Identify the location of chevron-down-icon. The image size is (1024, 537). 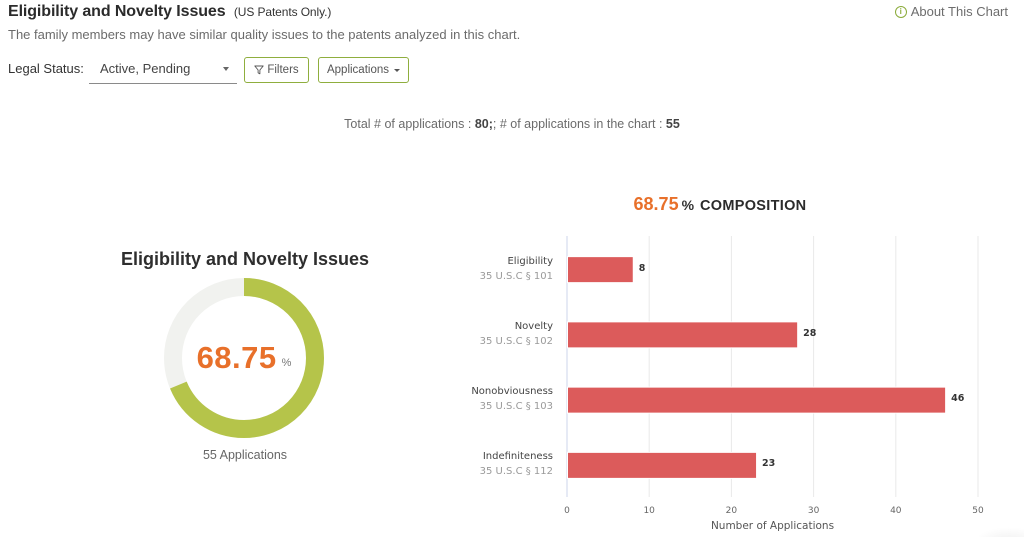
(226, 69).